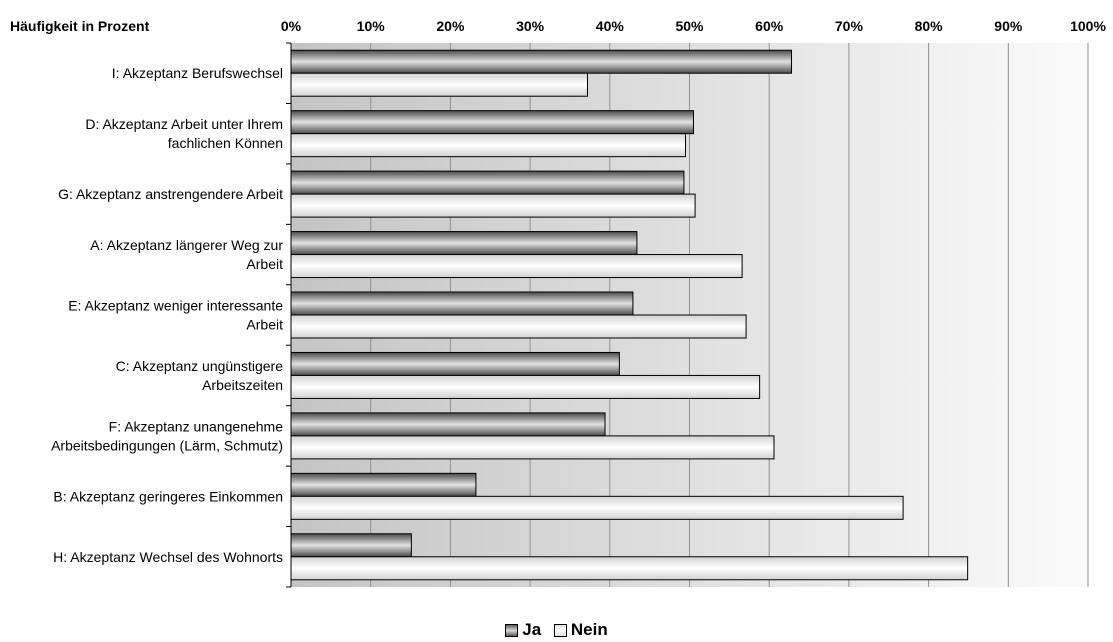 This screenshot has width=1113, height=642. I want to click on category-label: C: Akzeptanz ungünstigere, so click(200, 366).